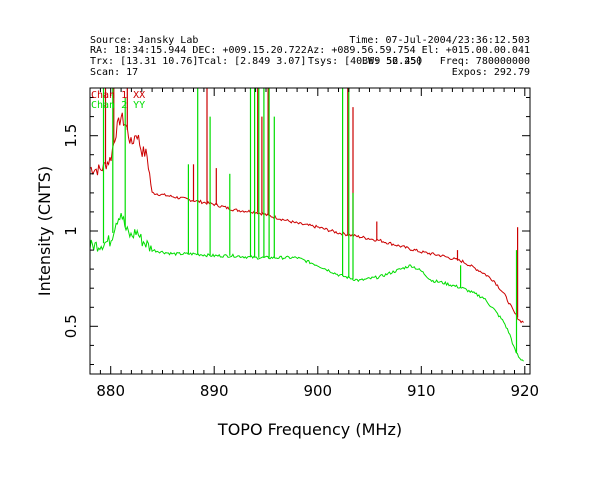 The width and height of the screenshot is (607, 486). What do you see at coordinates (524, 391) in the screenshot?
I see `x-tick-label: 920` at bounding box center [524, 391].